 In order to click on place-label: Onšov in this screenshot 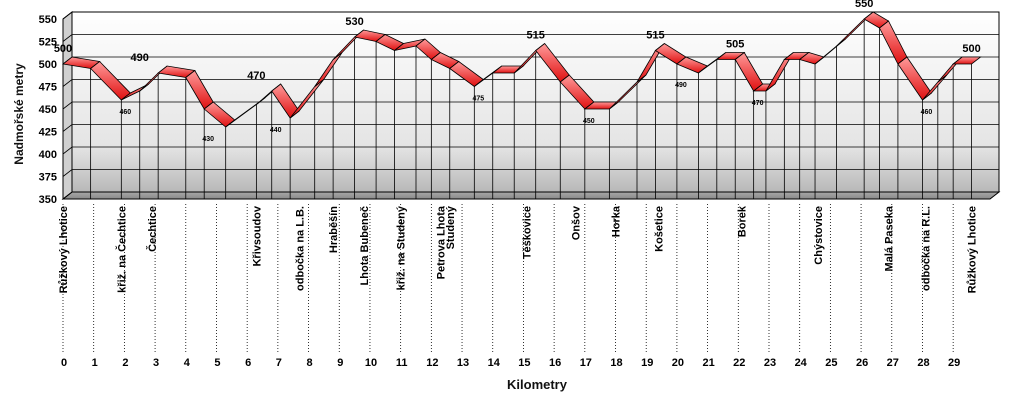, I will do `click(577, 222)`.